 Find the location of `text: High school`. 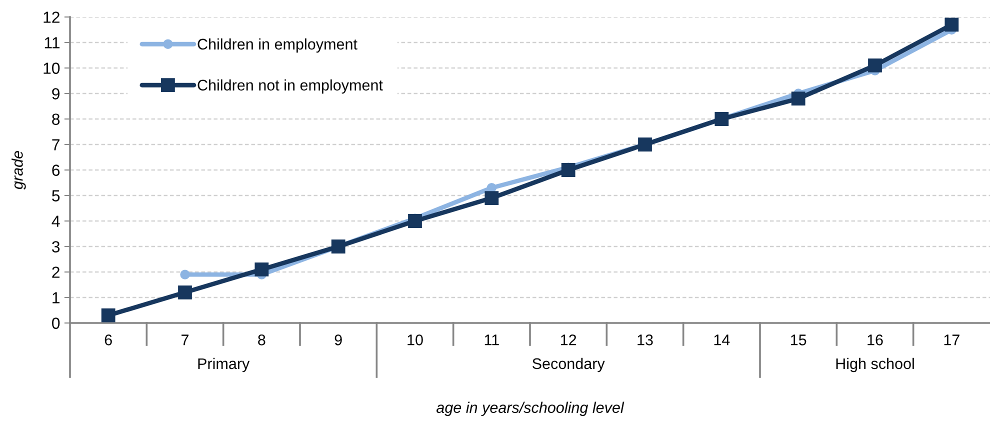

text: High school is located at coordinates (875, 365).